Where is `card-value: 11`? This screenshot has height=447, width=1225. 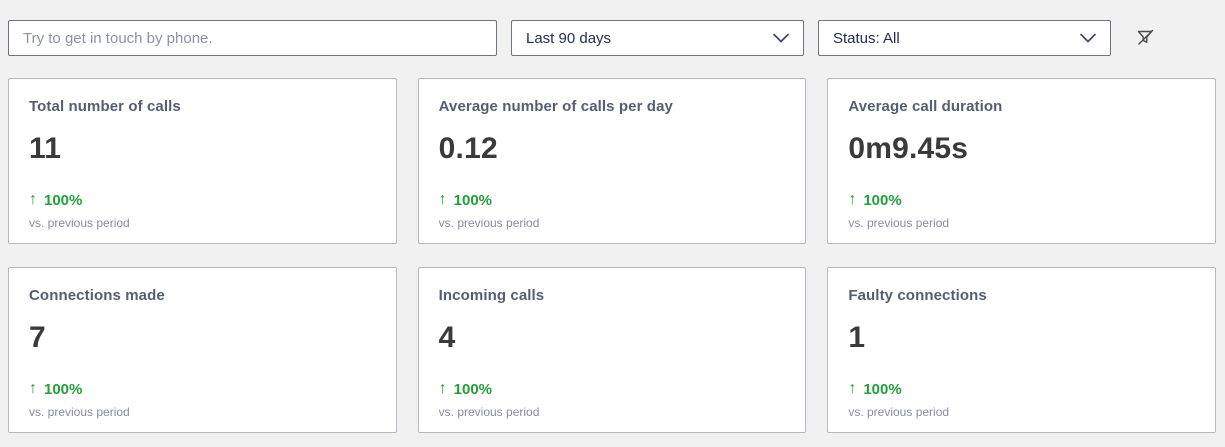 card-value: 11 is located at coordinates (45, 148).